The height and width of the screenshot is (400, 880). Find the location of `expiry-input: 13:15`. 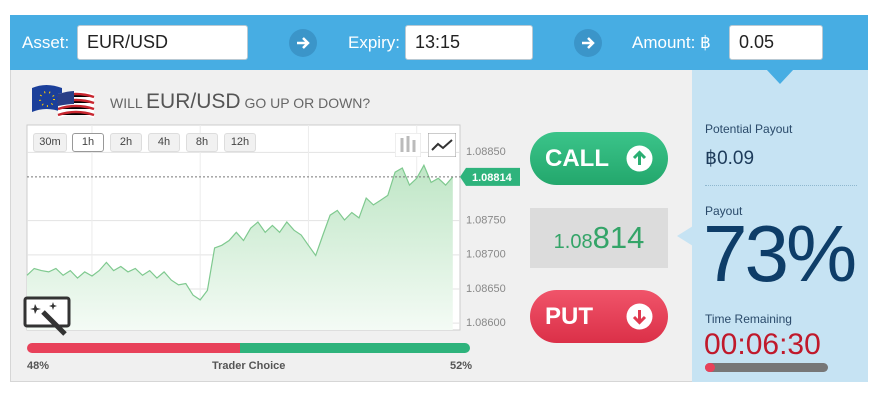

expiry-input: 13:15 is located at coordinates (469, 42).